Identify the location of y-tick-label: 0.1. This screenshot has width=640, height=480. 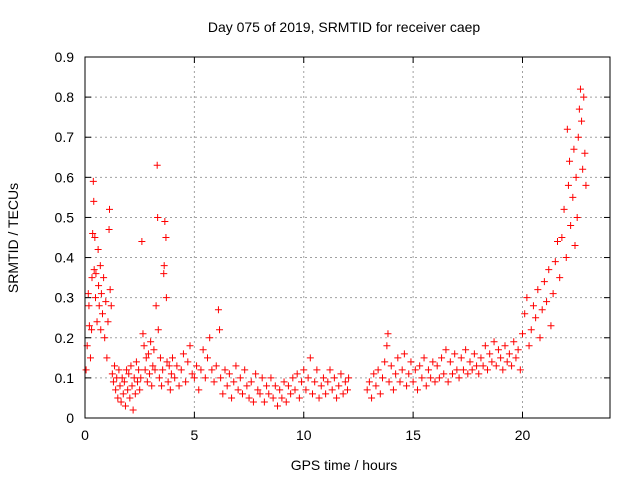
(65, 378).